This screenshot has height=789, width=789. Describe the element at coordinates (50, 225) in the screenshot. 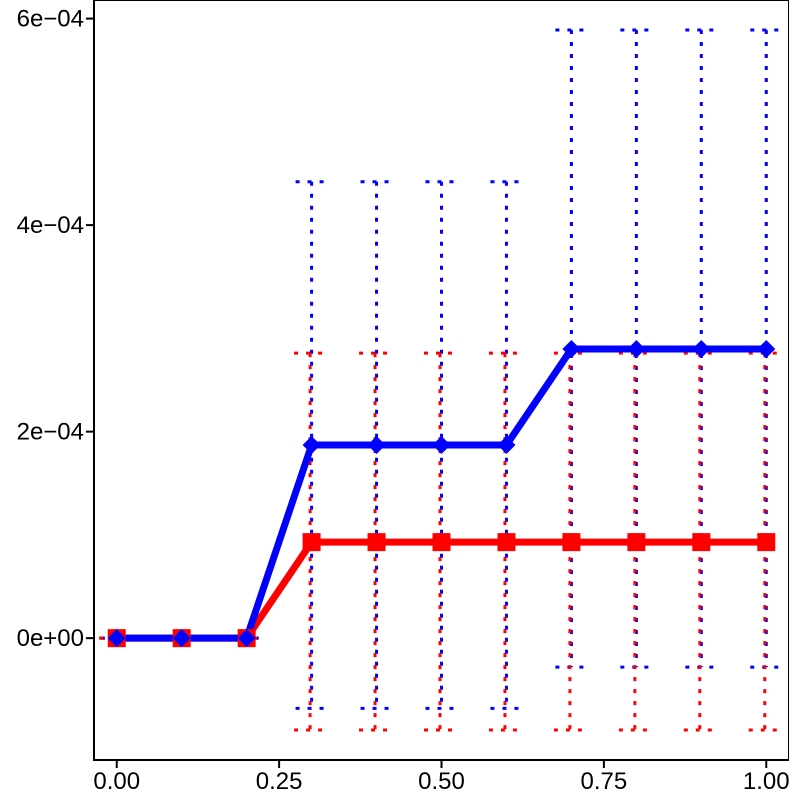

I see `y-tick-label: 4e−04` at that location.